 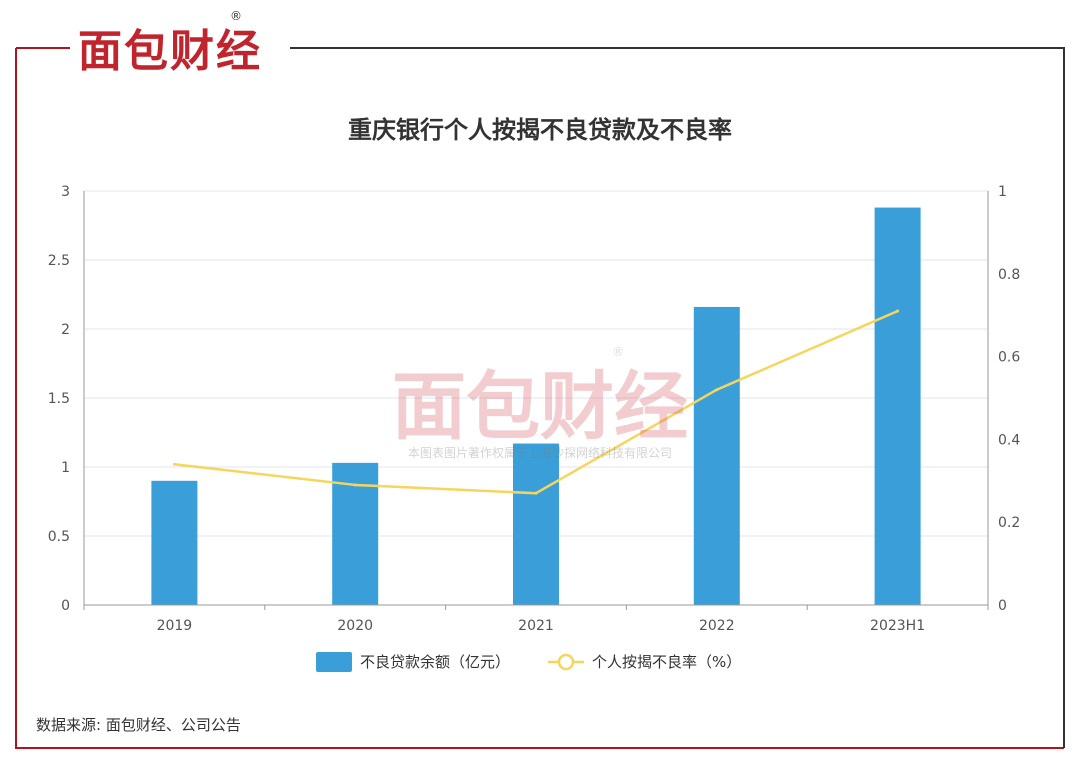 What do you see at coordinates (170, 51) in the screenshot?
I see `brand-logo-text: 面包财经` at bounding box center [170, 51].